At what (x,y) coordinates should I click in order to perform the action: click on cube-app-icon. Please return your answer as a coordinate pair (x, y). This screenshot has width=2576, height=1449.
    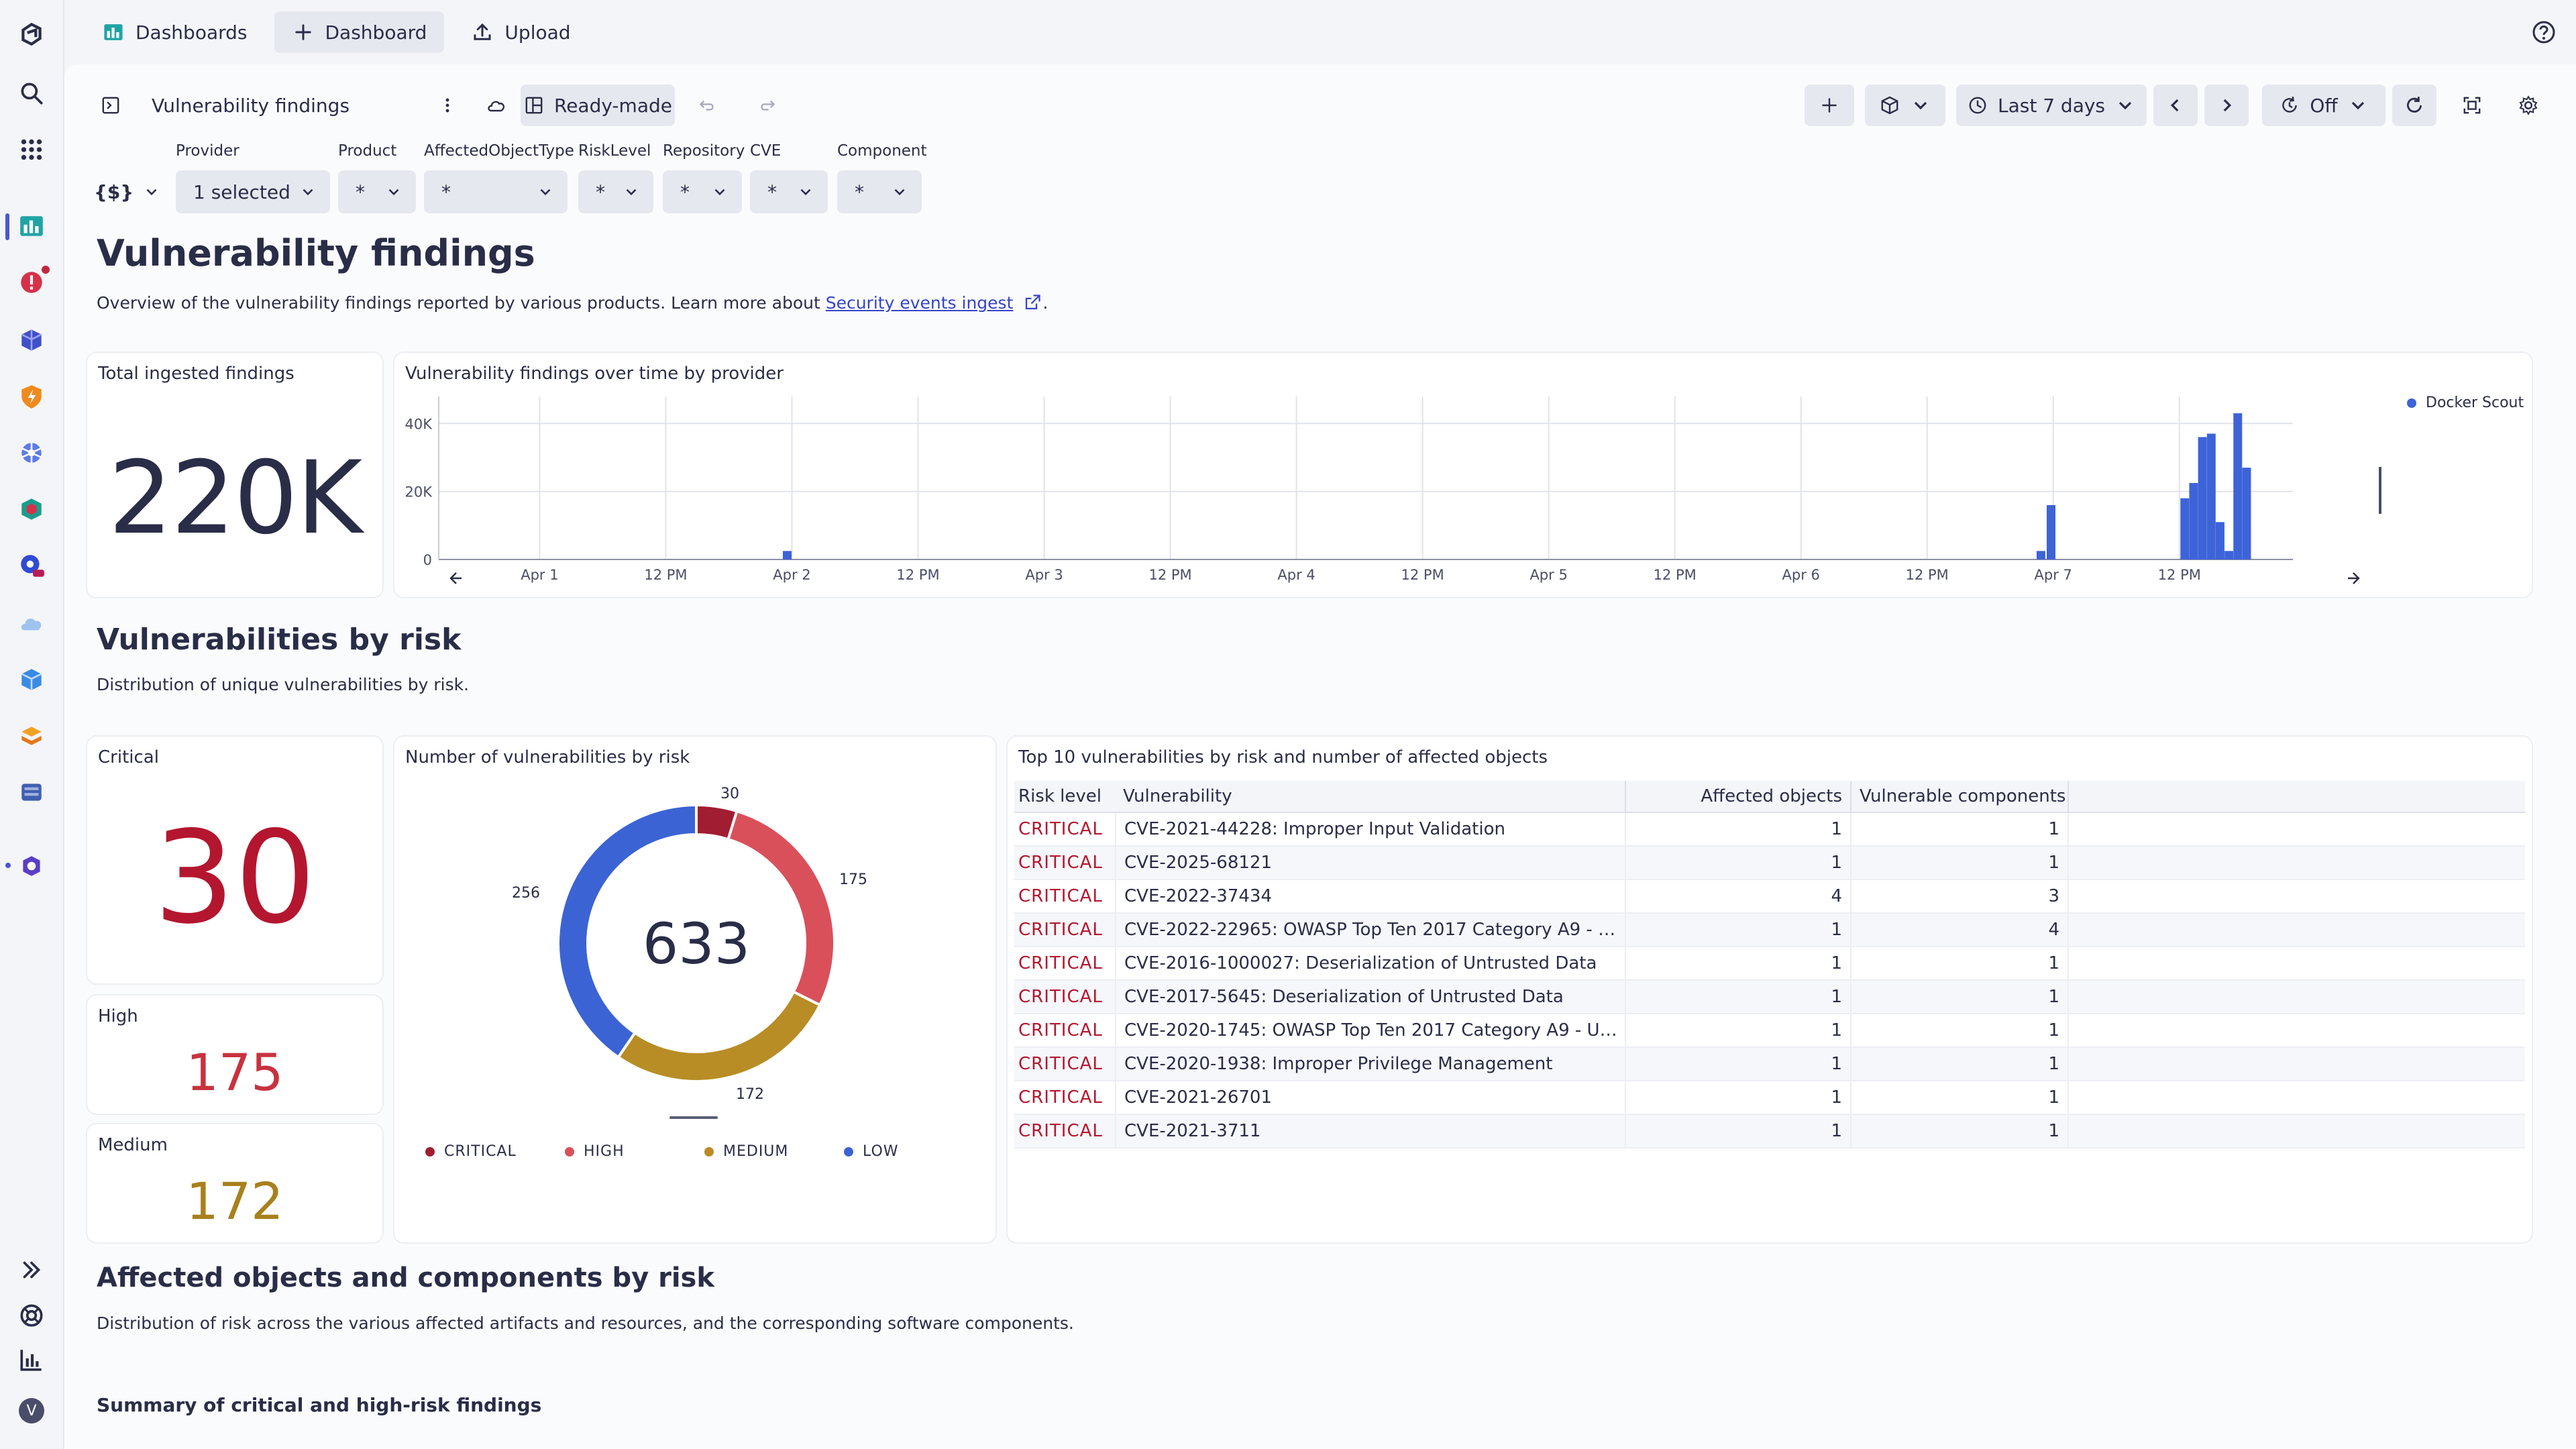
    Looking at the image, I should click on (31, 679).